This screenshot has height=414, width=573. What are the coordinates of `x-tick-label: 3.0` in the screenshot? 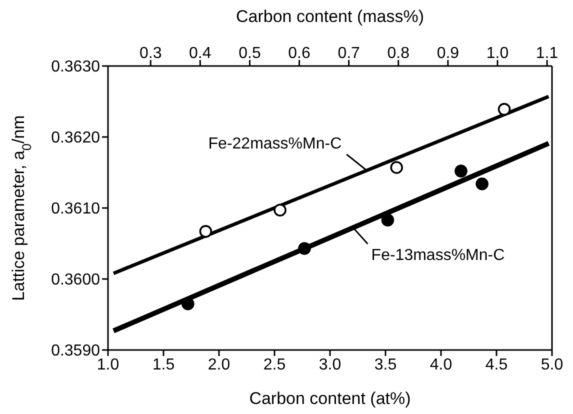 It's located at (330, 365).